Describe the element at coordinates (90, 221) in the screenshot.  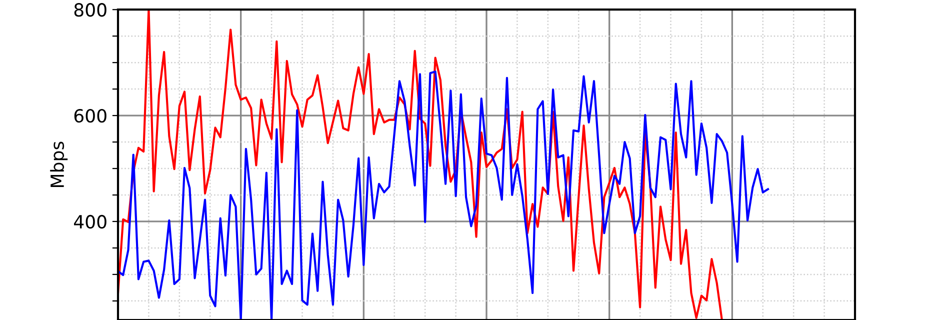
I see `y-tick-label: 400` at that location.